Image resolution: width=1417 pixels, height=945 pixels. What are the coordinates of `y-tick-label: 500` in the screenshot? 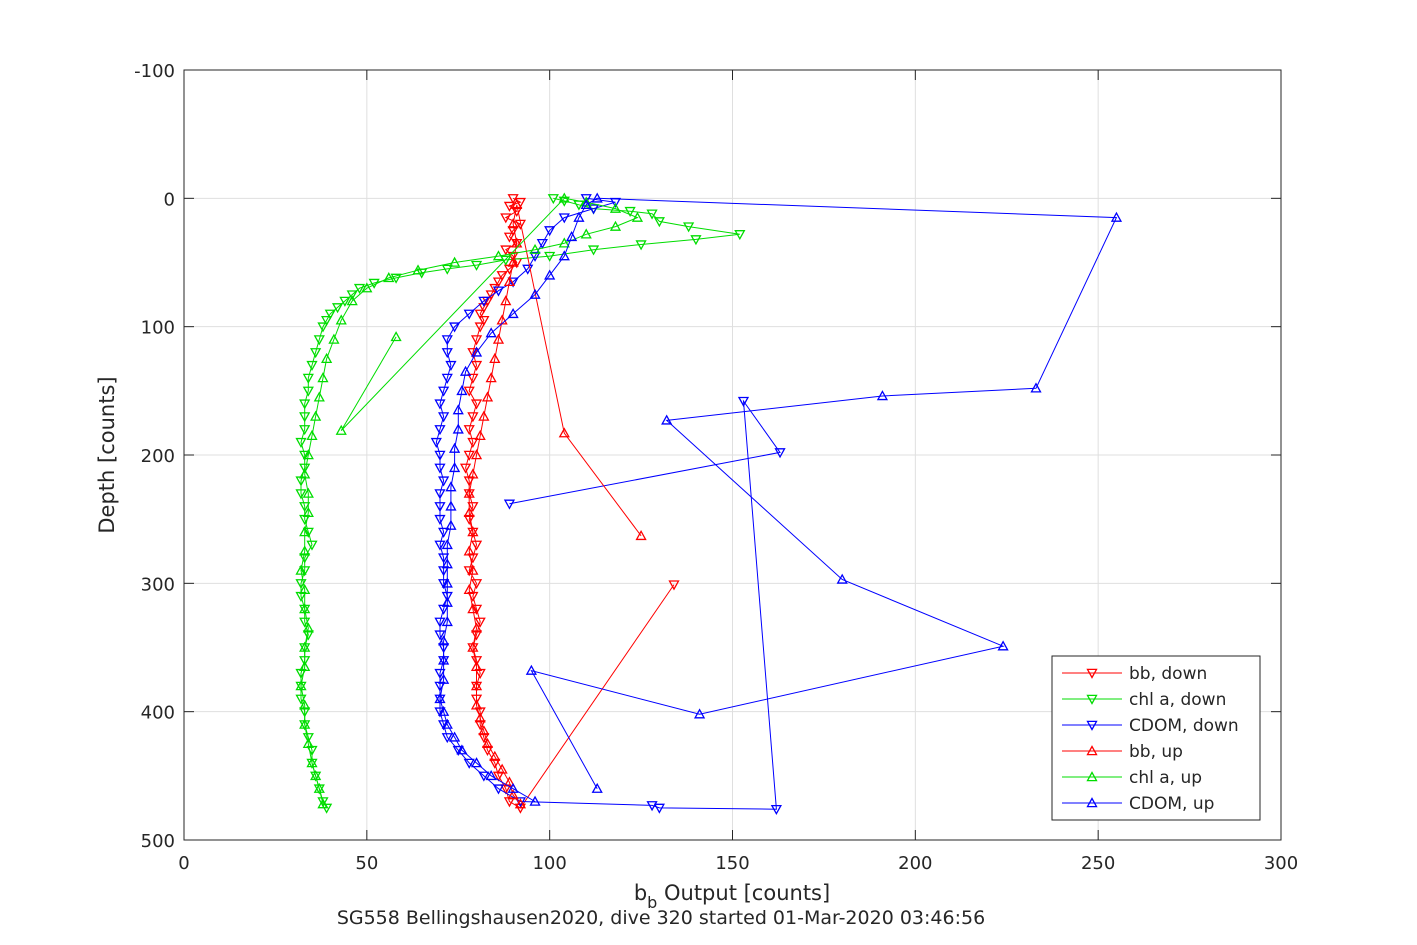 It's located at (158, 841).